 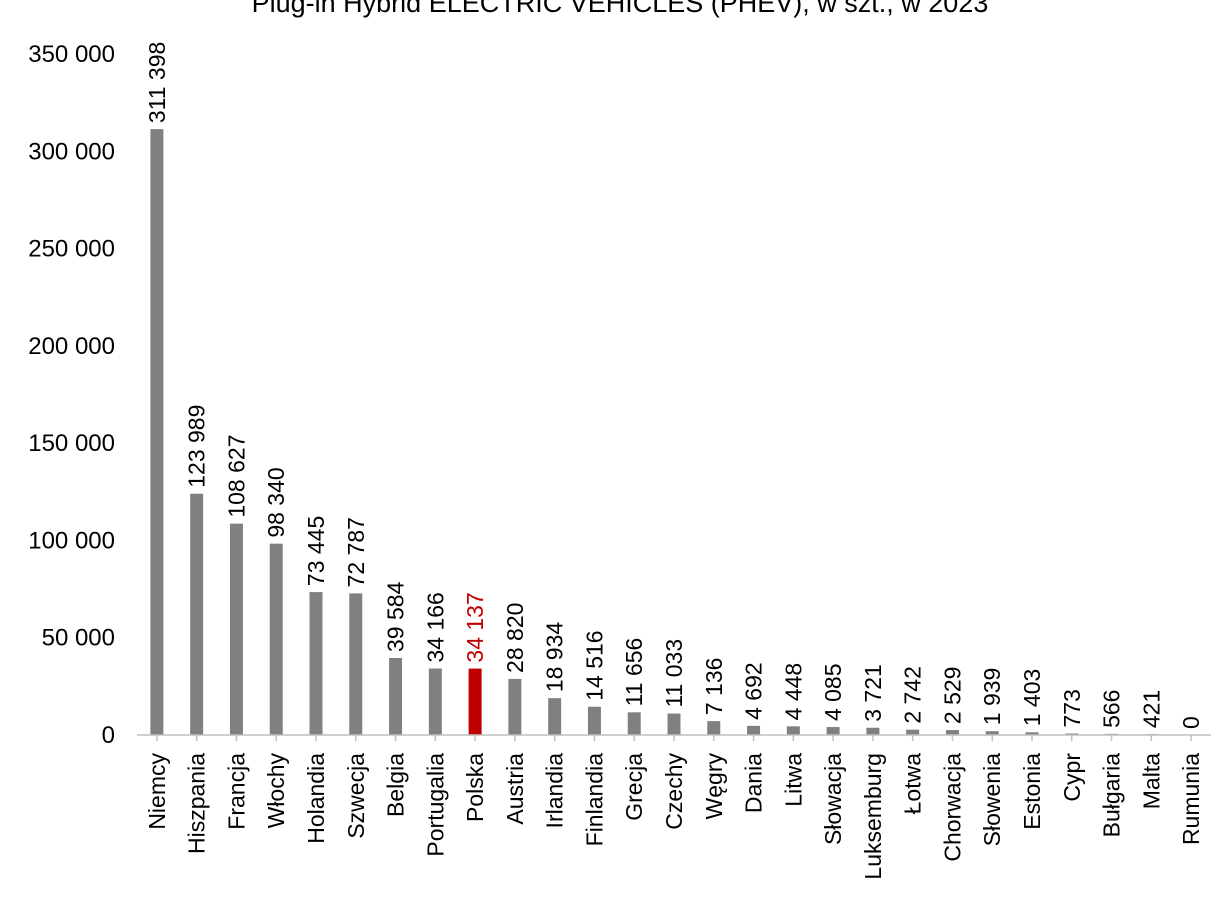 I want to click on x-tick-label: Dania, so click(x=754, y=783).